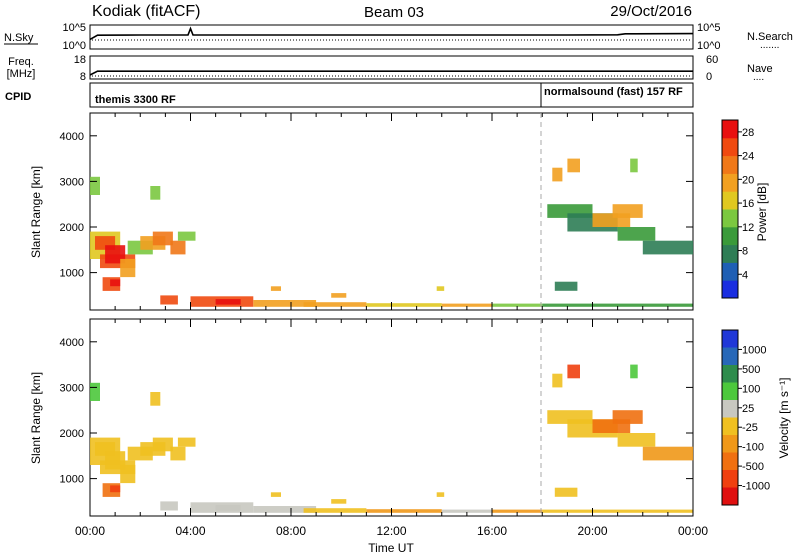 The height and width of the screenshot is (554, 800). I want to click on time-axis-labels: 00:00 04:00 08:00 12:00 16:00 20:00 00:00, so click(391, 531).